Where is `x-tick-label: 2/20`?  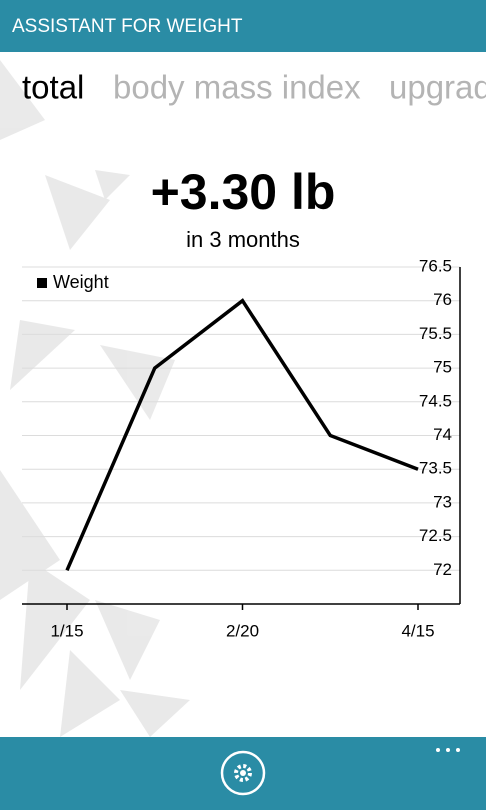
x-tick-label: 2/20 is located at coordinates (242, 630).